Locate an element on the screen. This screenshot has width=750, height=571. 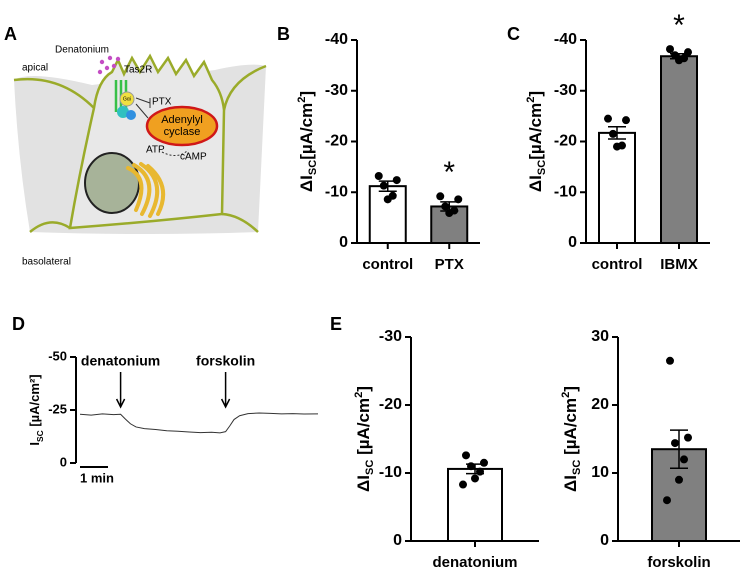
receptor-label: Tas2R is located at coordinates (138, 70).